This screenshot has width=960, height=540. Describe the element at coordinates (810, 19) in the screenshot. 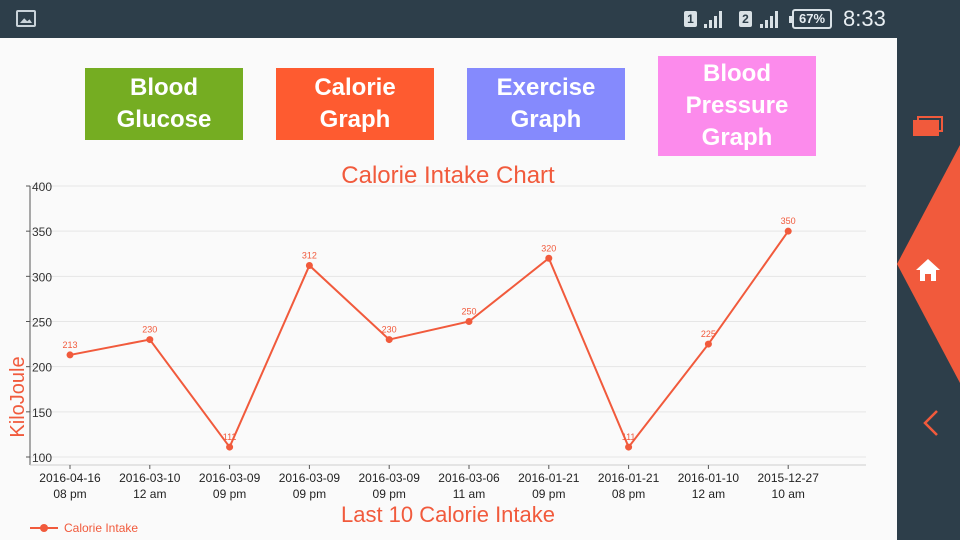

I see `battery-indicator: 67%` at that location.